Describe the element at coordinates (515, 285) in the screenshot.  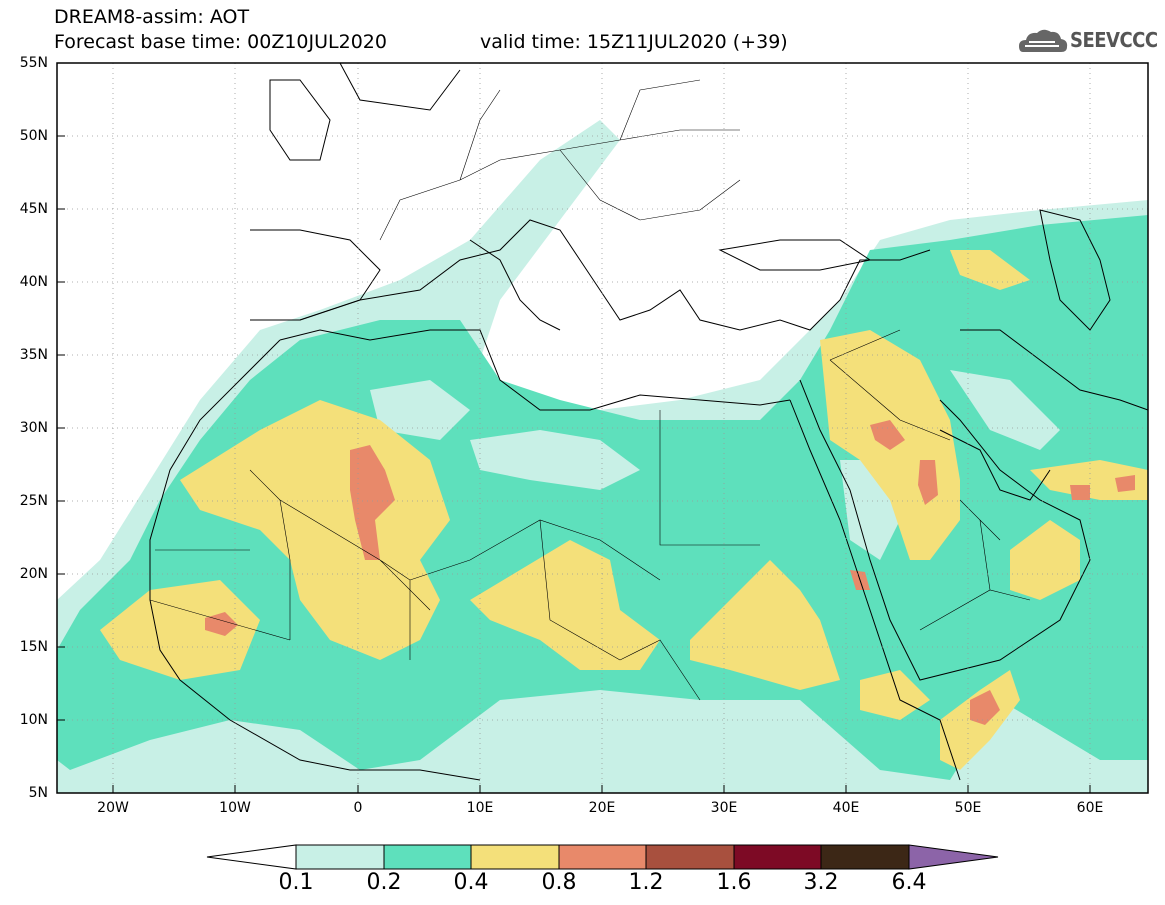
I see `coastline-italy` at that location.